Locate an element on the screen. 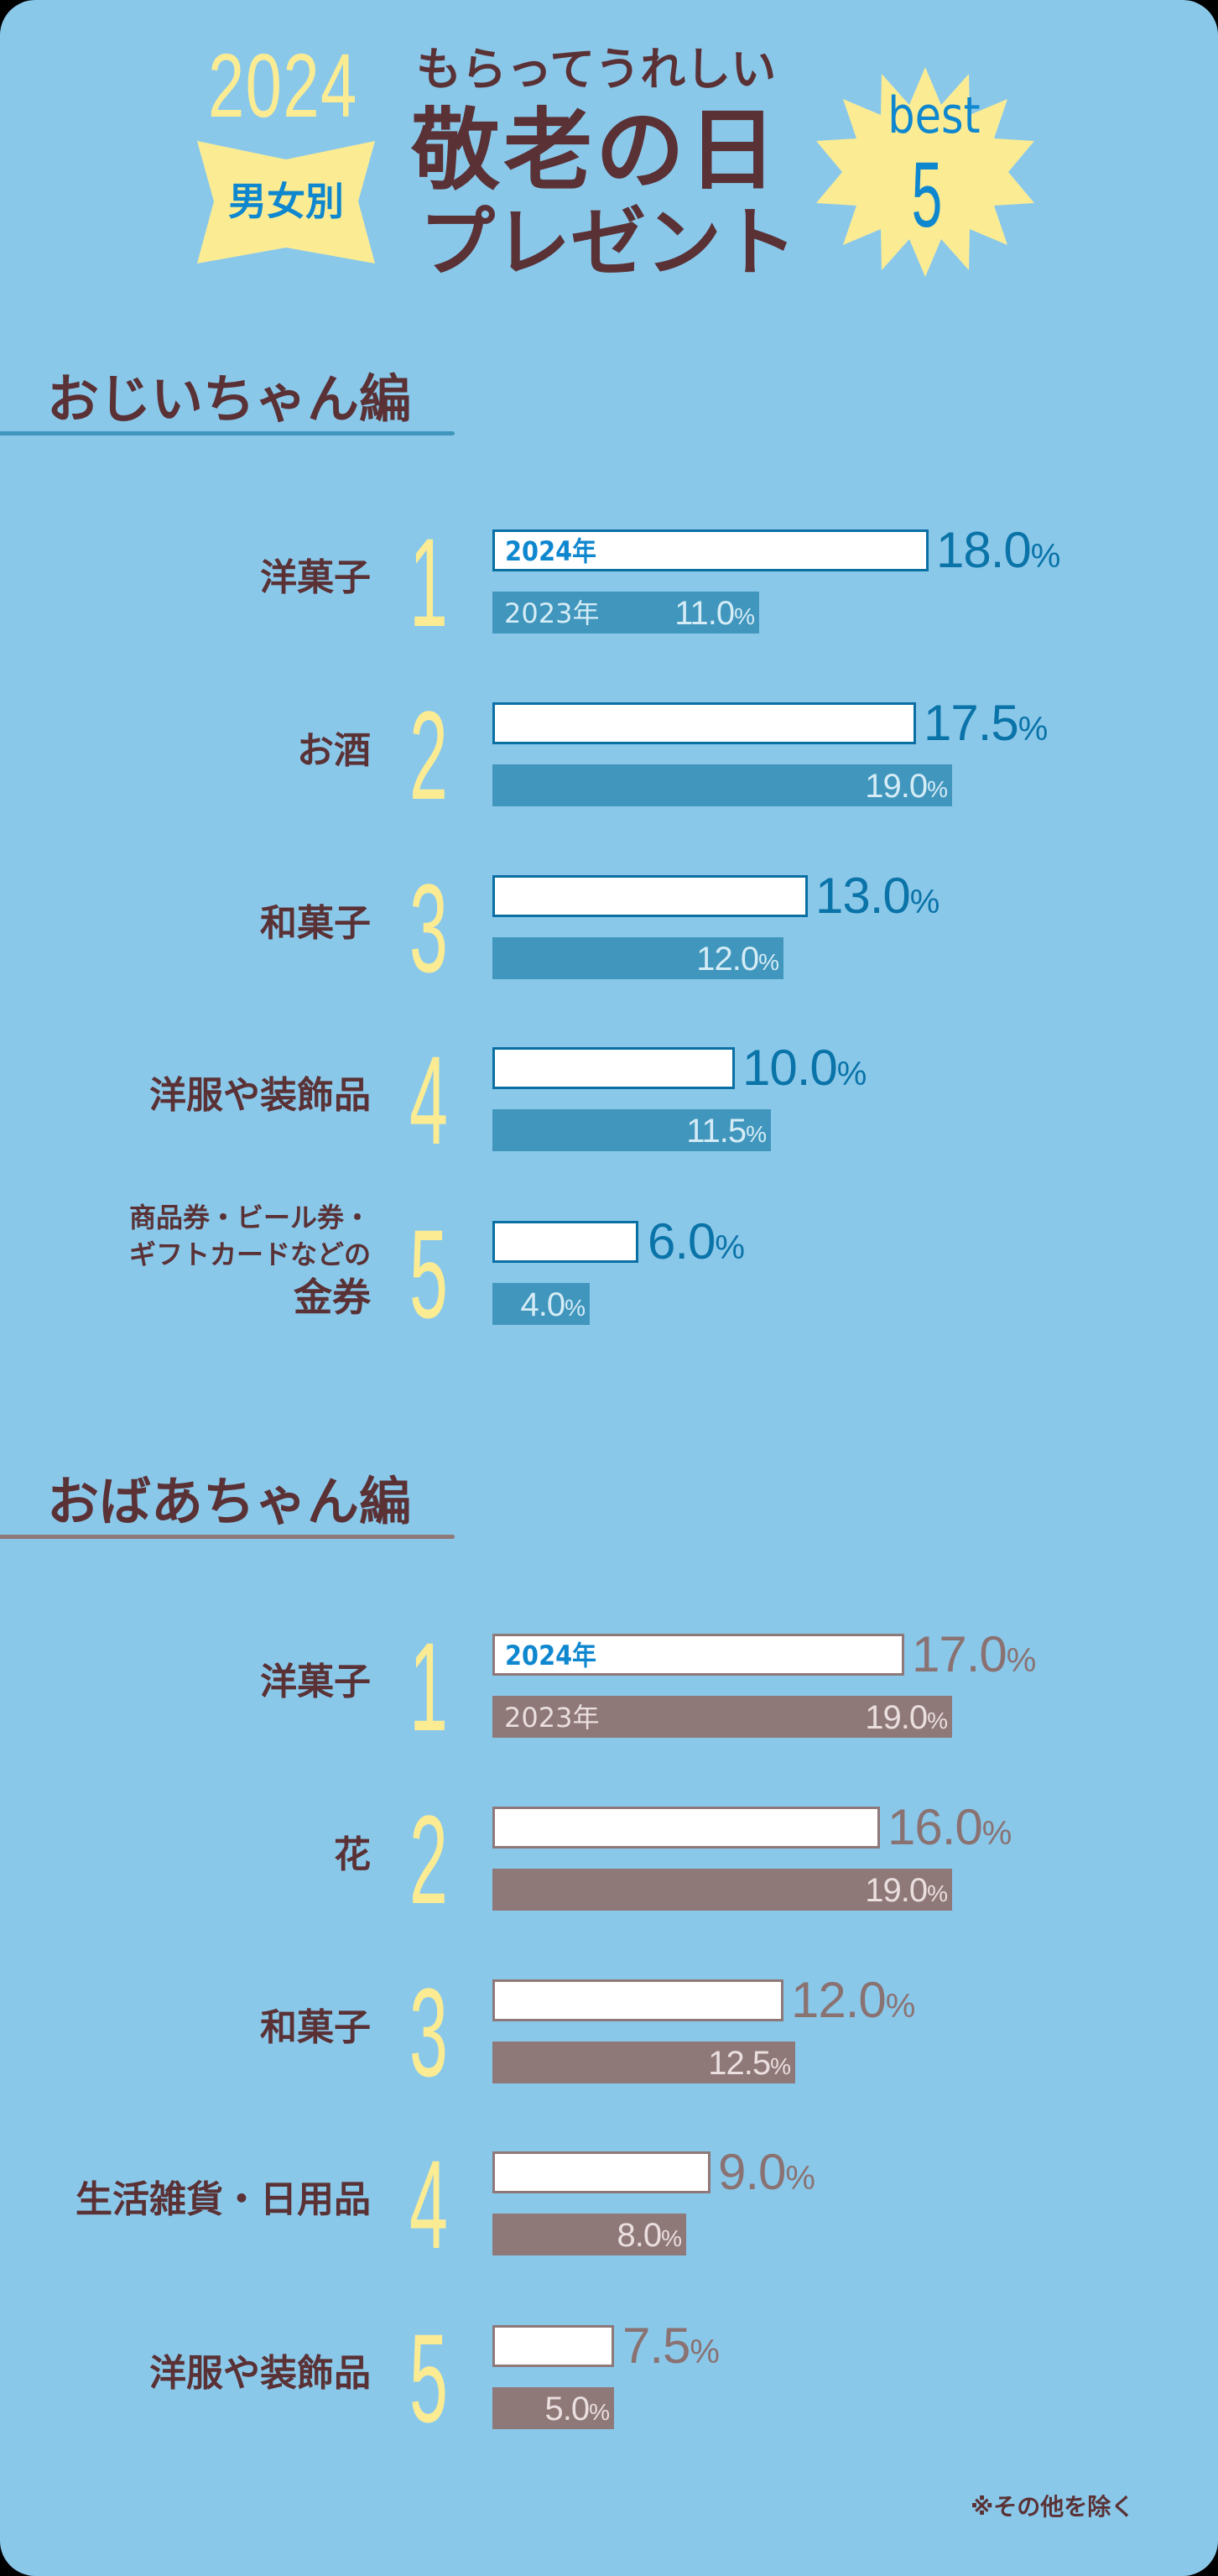  title-line-1: もらってうれしい is located at coordinates (597, 69).